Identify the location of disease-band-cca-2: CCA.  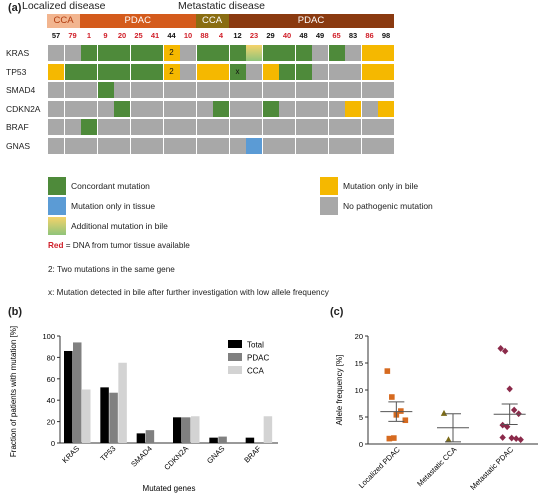
(212, 21).